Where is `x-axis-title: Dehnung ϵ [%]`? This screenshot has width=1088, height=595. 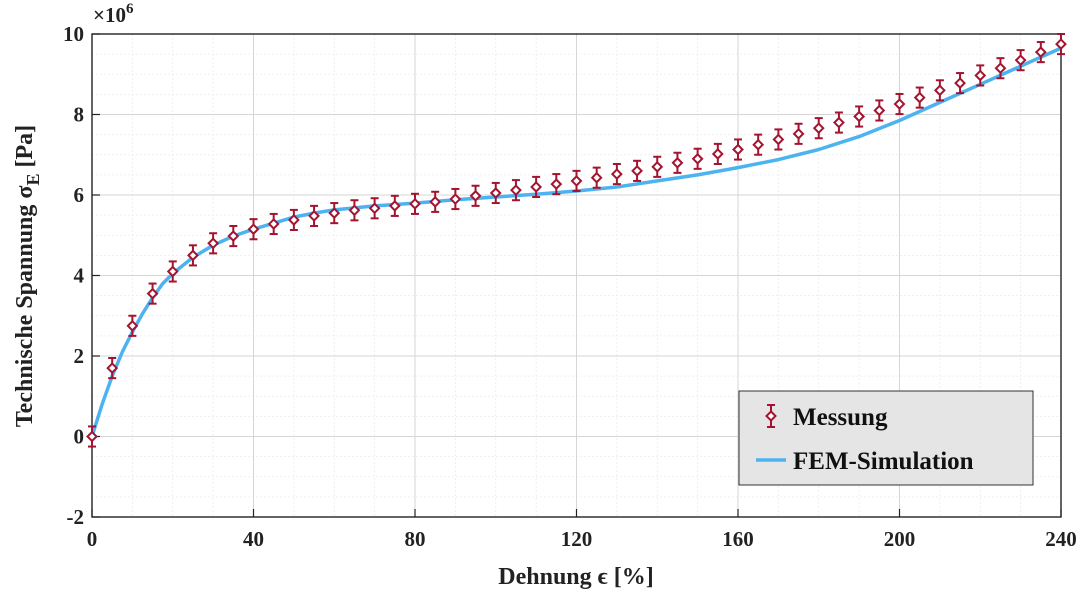
x-axis-title: Dehnung ϵ [%] is located at coordinates (575, 577).